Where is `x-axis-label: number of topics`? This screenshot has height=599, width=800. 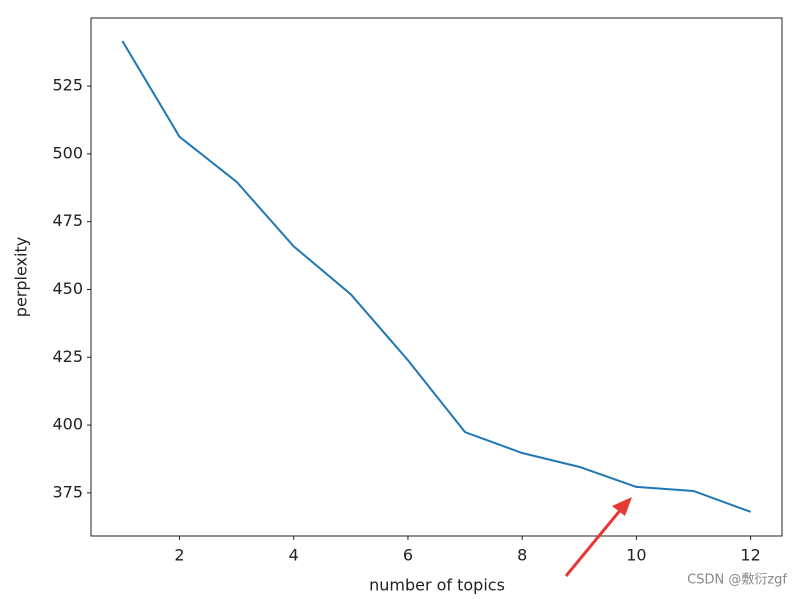
x-axis-label: number of topics is located at coordinates (437, 585).